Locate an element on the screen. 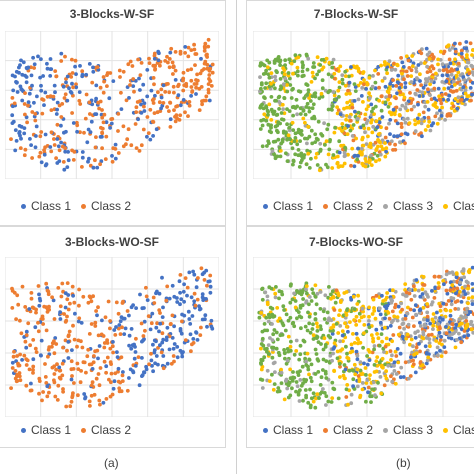 This screenshot has height=474, width=474. legend-entry: Class 1 is located at coordinates (288, 430).